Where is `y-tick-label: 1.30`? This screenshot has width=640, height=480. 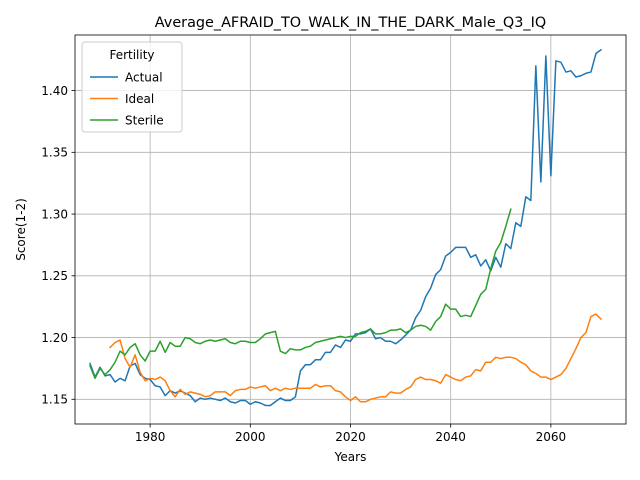 y-tick-label: 1.30 is located at coordinates (54, 214).